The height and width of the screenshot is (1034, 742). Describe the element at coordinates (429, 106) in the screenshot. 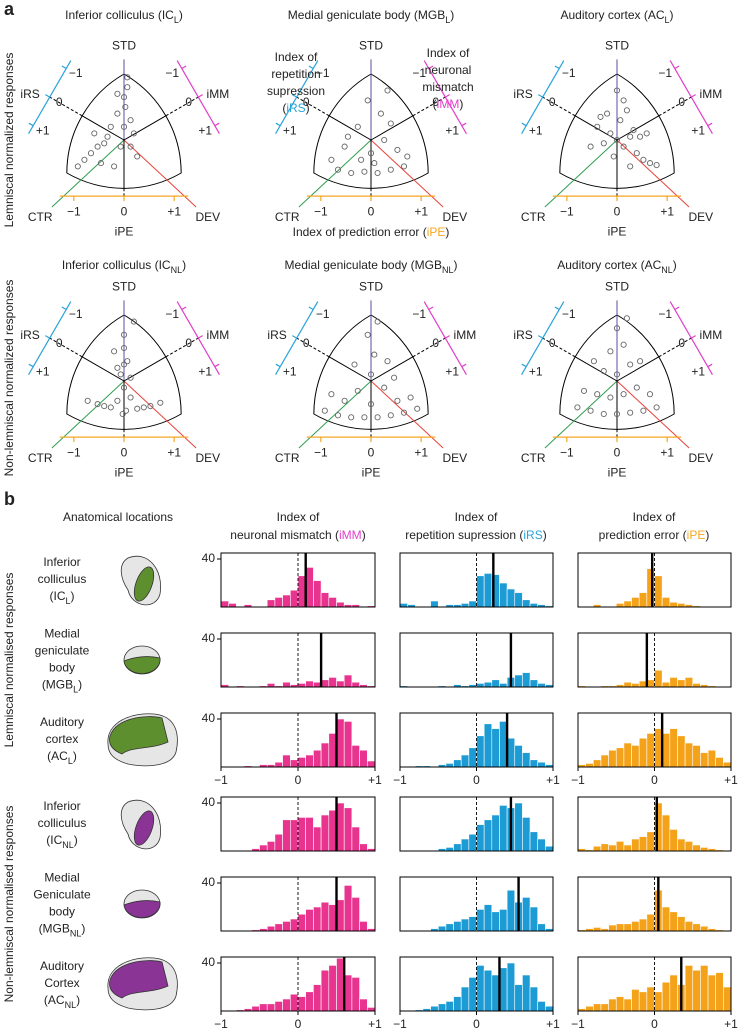

I see `zero-guide` at that location.